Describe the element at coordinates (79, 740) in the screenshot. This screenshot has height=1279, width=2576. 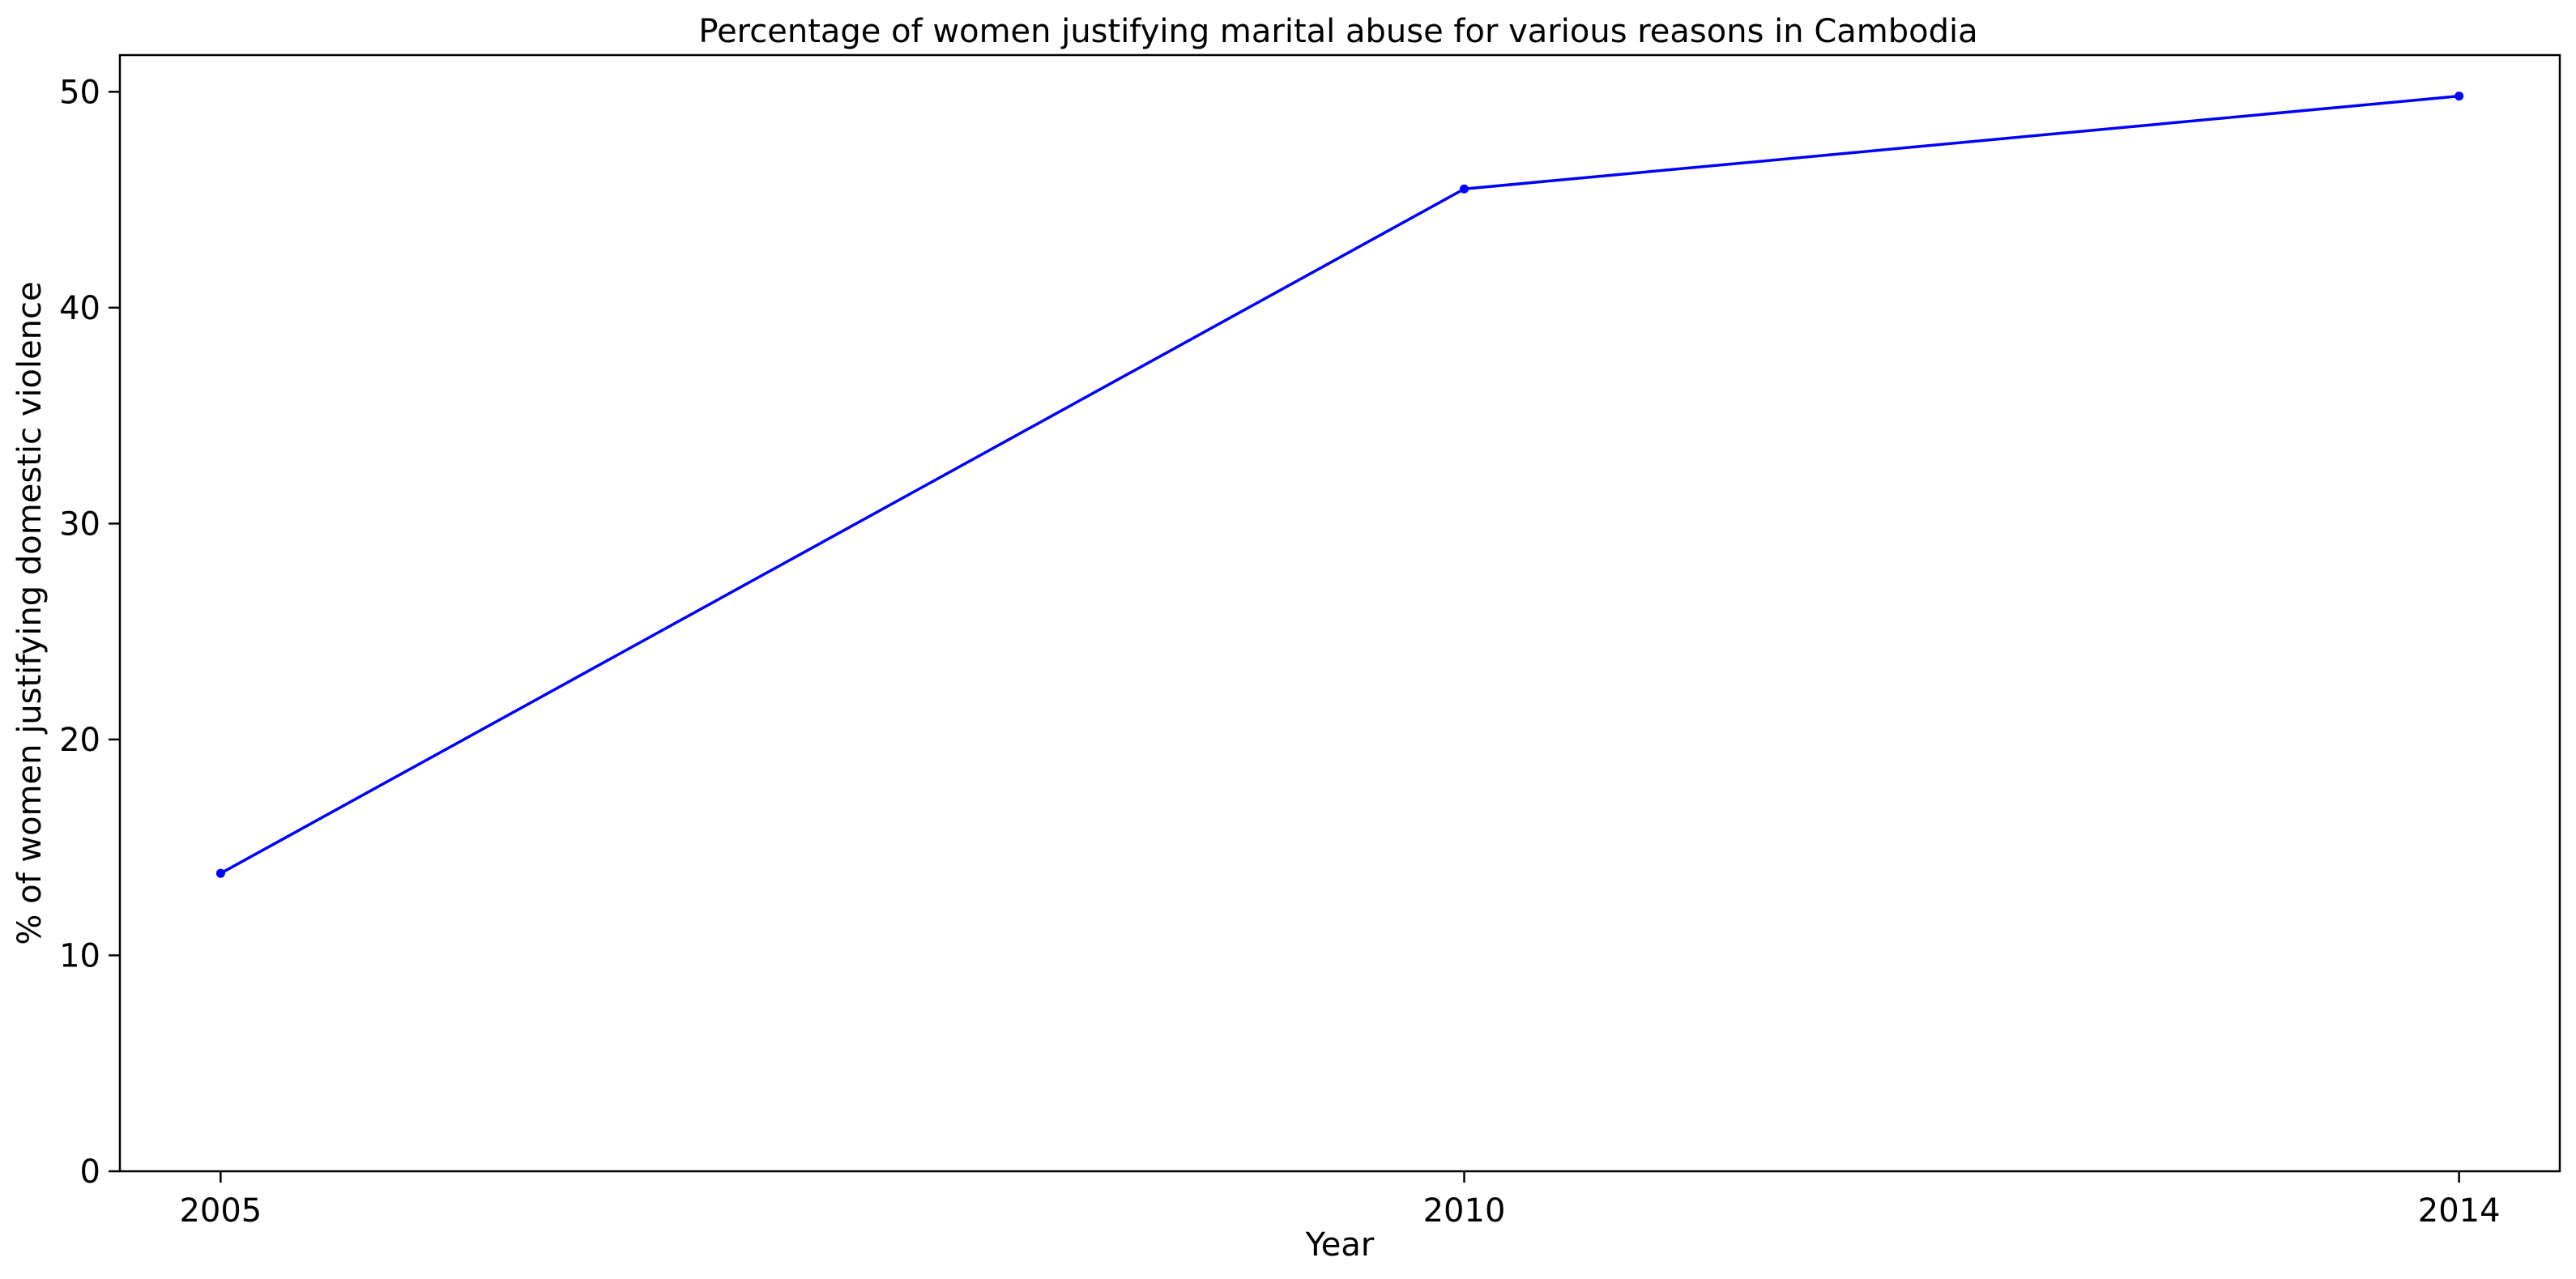
I see `y-tick-label: 20` at that location.